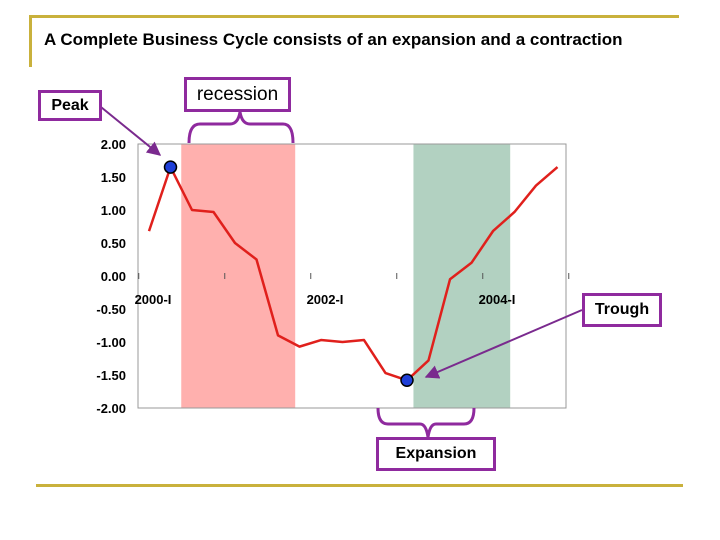 This screenshot has width=720, height=540. I want to click on expansion-band, so click(462, 276).